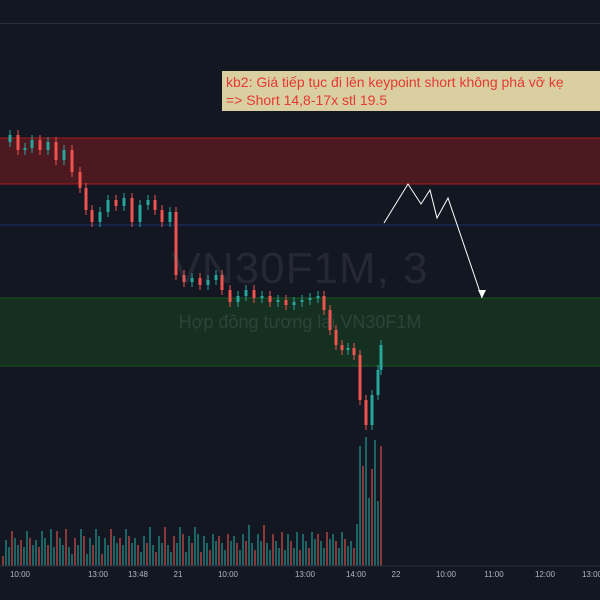 This screenshot has height=600, width=600. I want to click on top-border, so click(300, 23).